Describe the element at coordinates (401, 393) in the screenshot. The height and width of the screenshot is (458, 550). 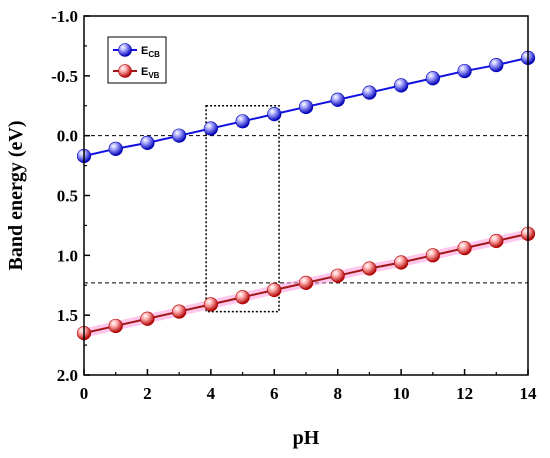
I see `x-tick-label: 10` at that location.